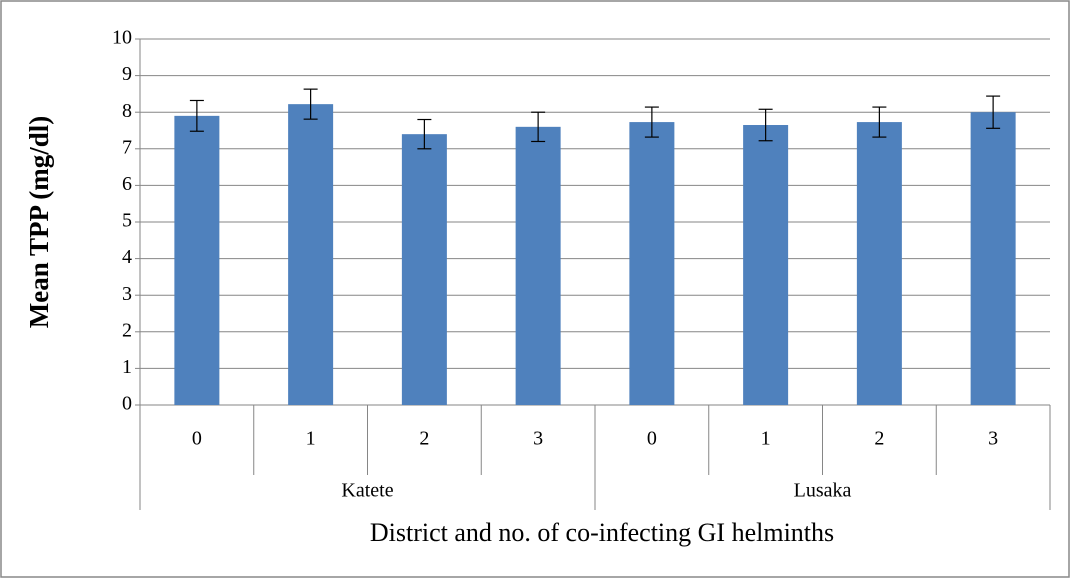 The height and width of the screenshot is (578, 1070). What do you see at coordinates (823, 491) in the screenshot?
I see `group-label: Lusaka` at bounding box center [823, 491].